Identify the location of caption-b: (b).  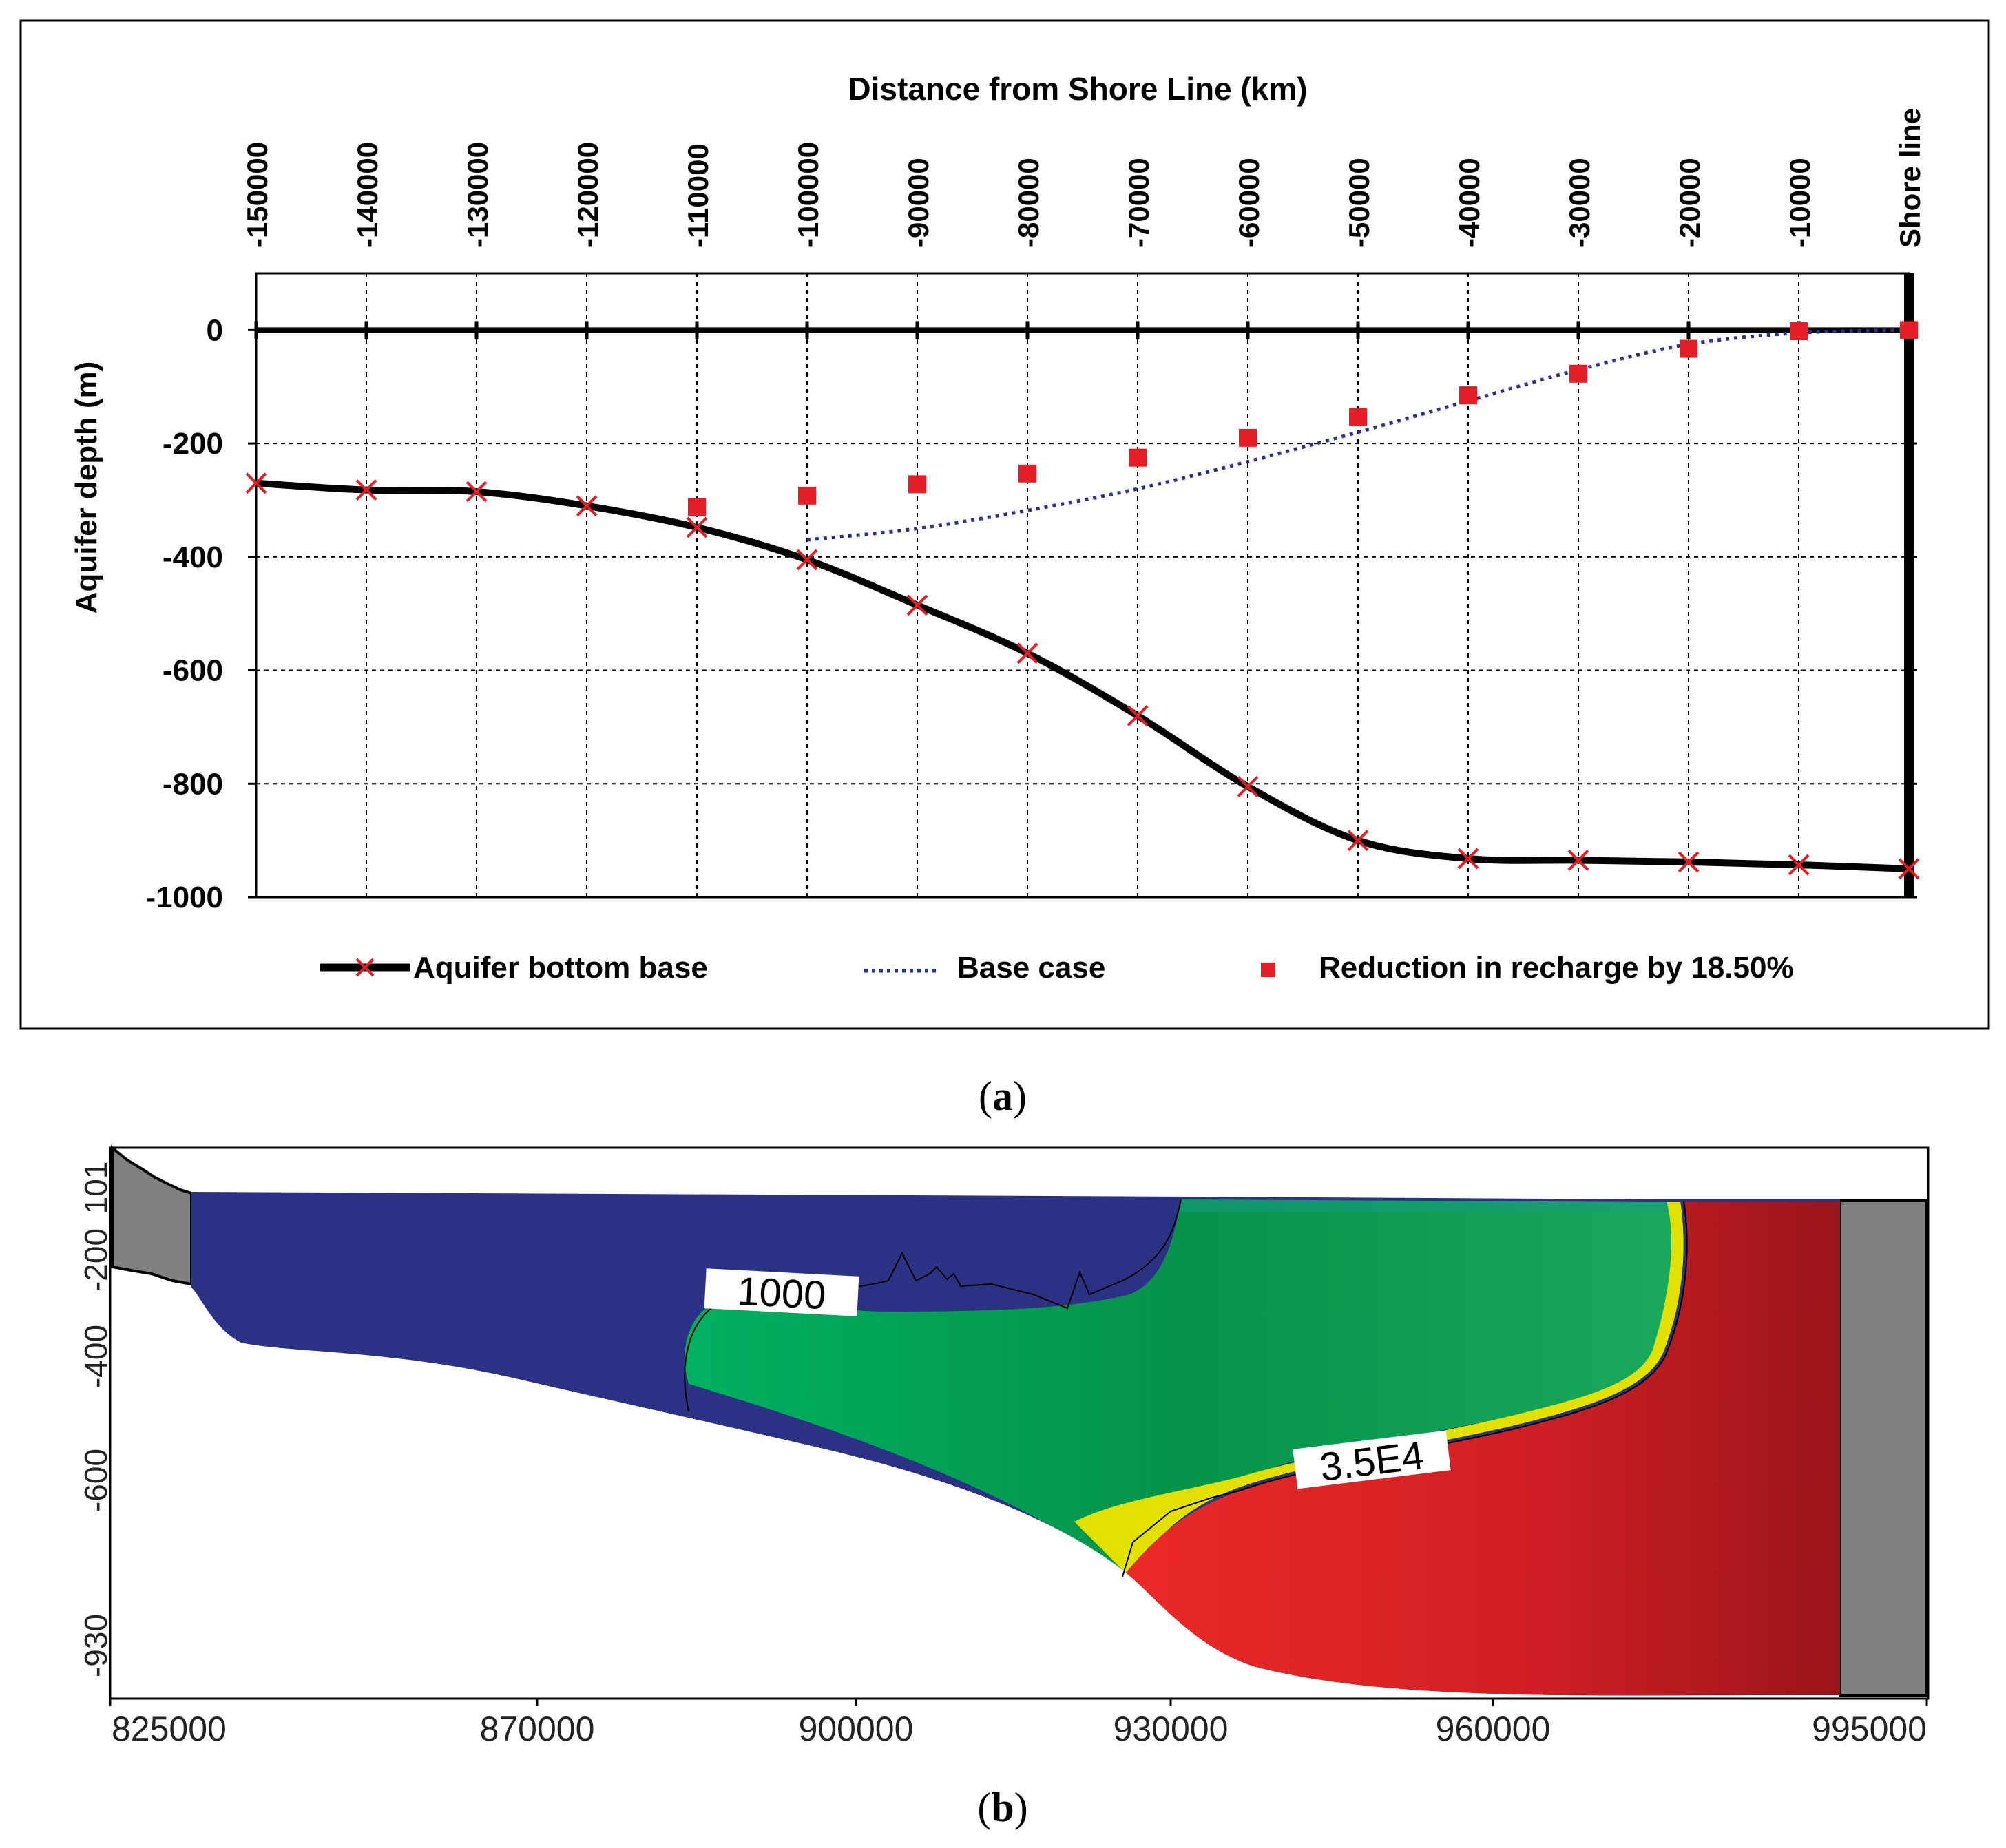
(1002, 1807).